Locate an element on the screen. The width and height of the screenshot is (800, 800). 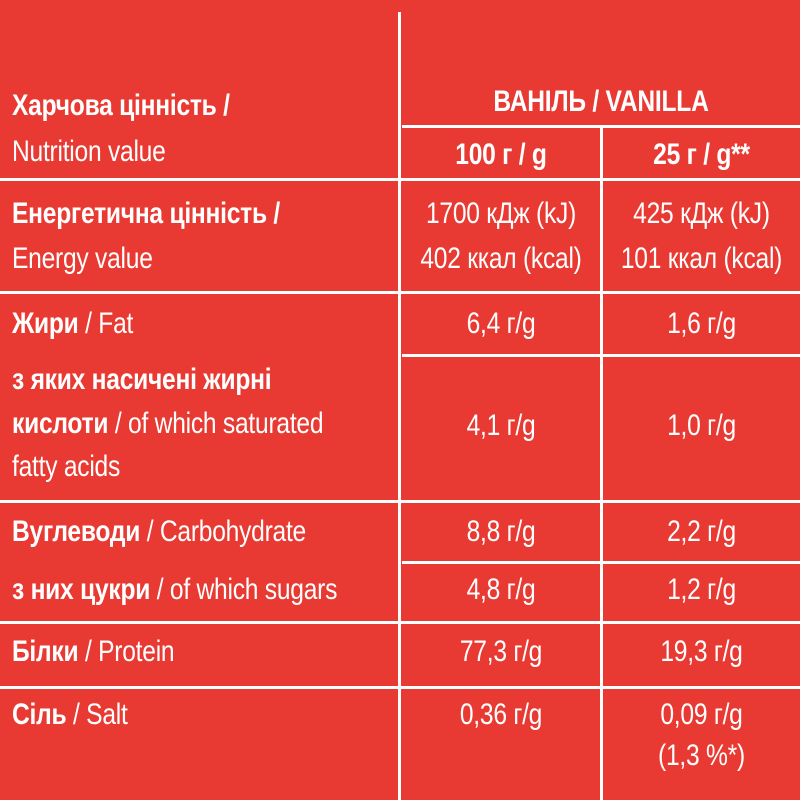
salt-25g-reference-intake: (1,3 %*) is located at coordinates (701, 755).